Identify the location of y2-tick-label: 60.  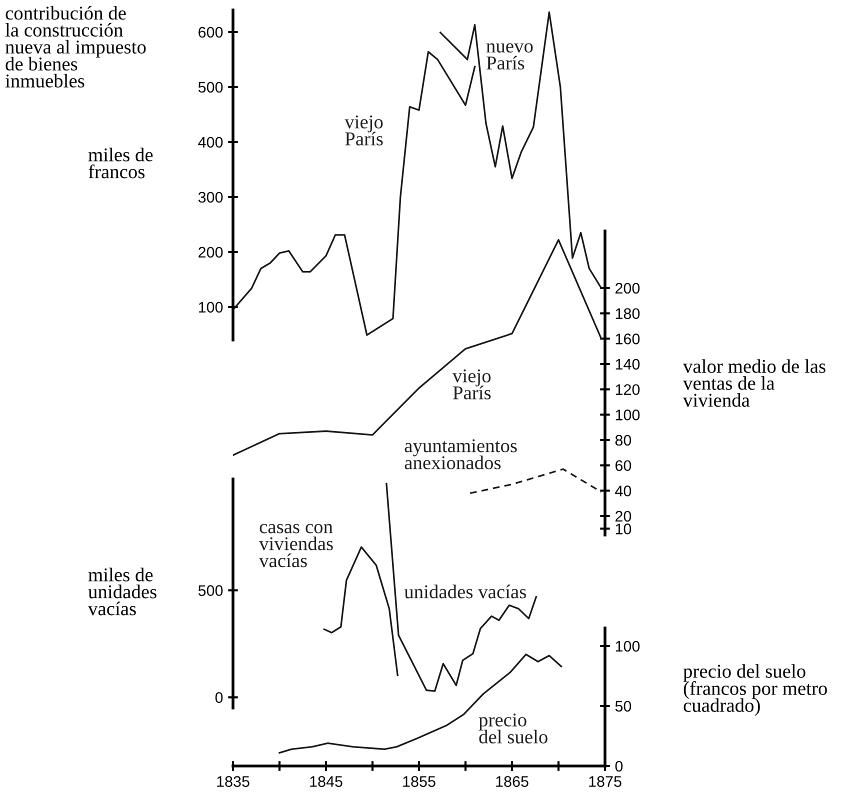
(624, 466).